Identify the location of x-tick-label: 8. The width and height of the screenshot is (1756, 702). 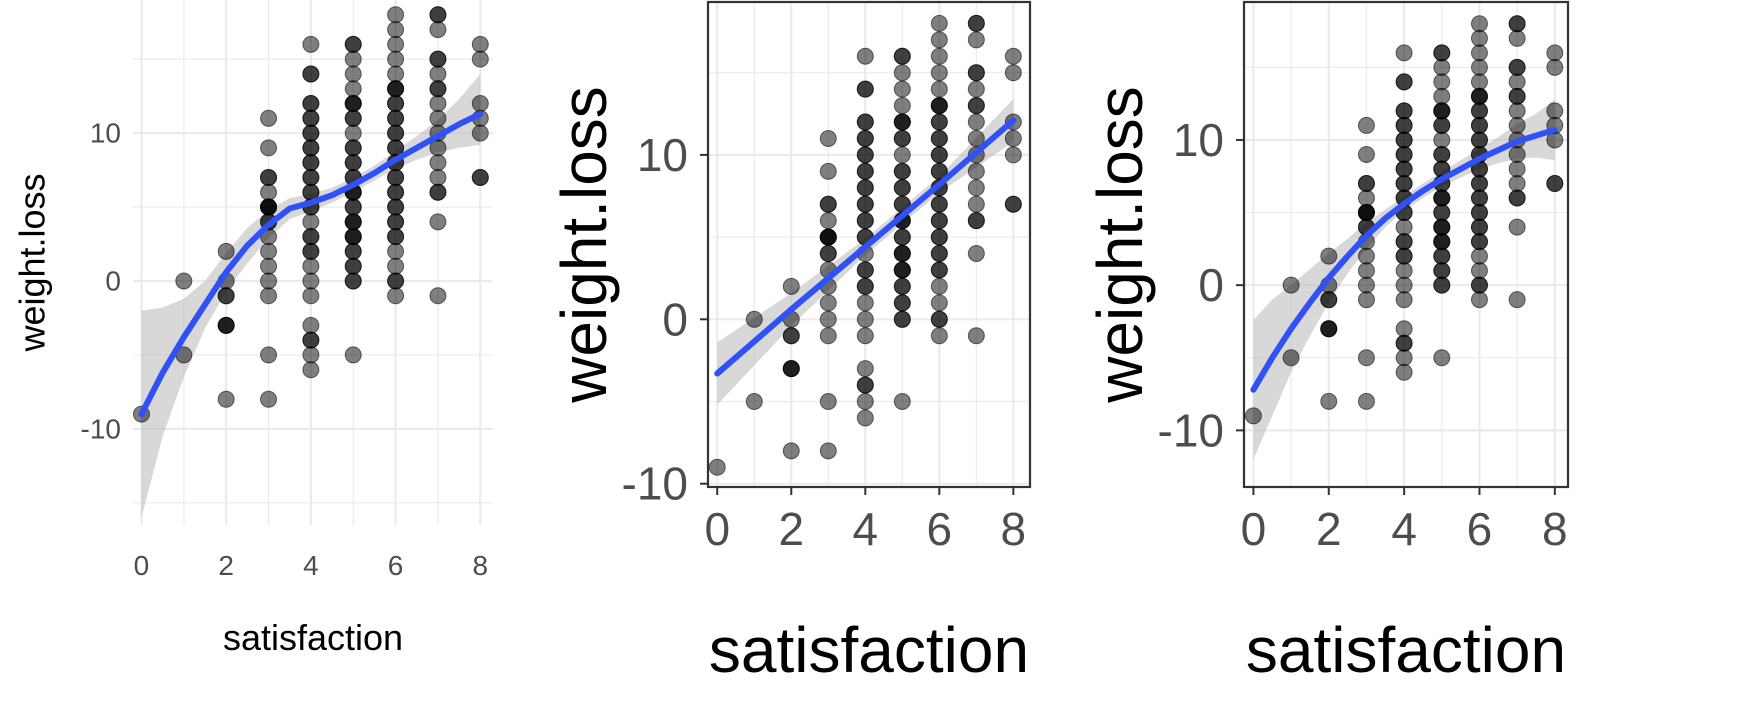
(1014, 529).